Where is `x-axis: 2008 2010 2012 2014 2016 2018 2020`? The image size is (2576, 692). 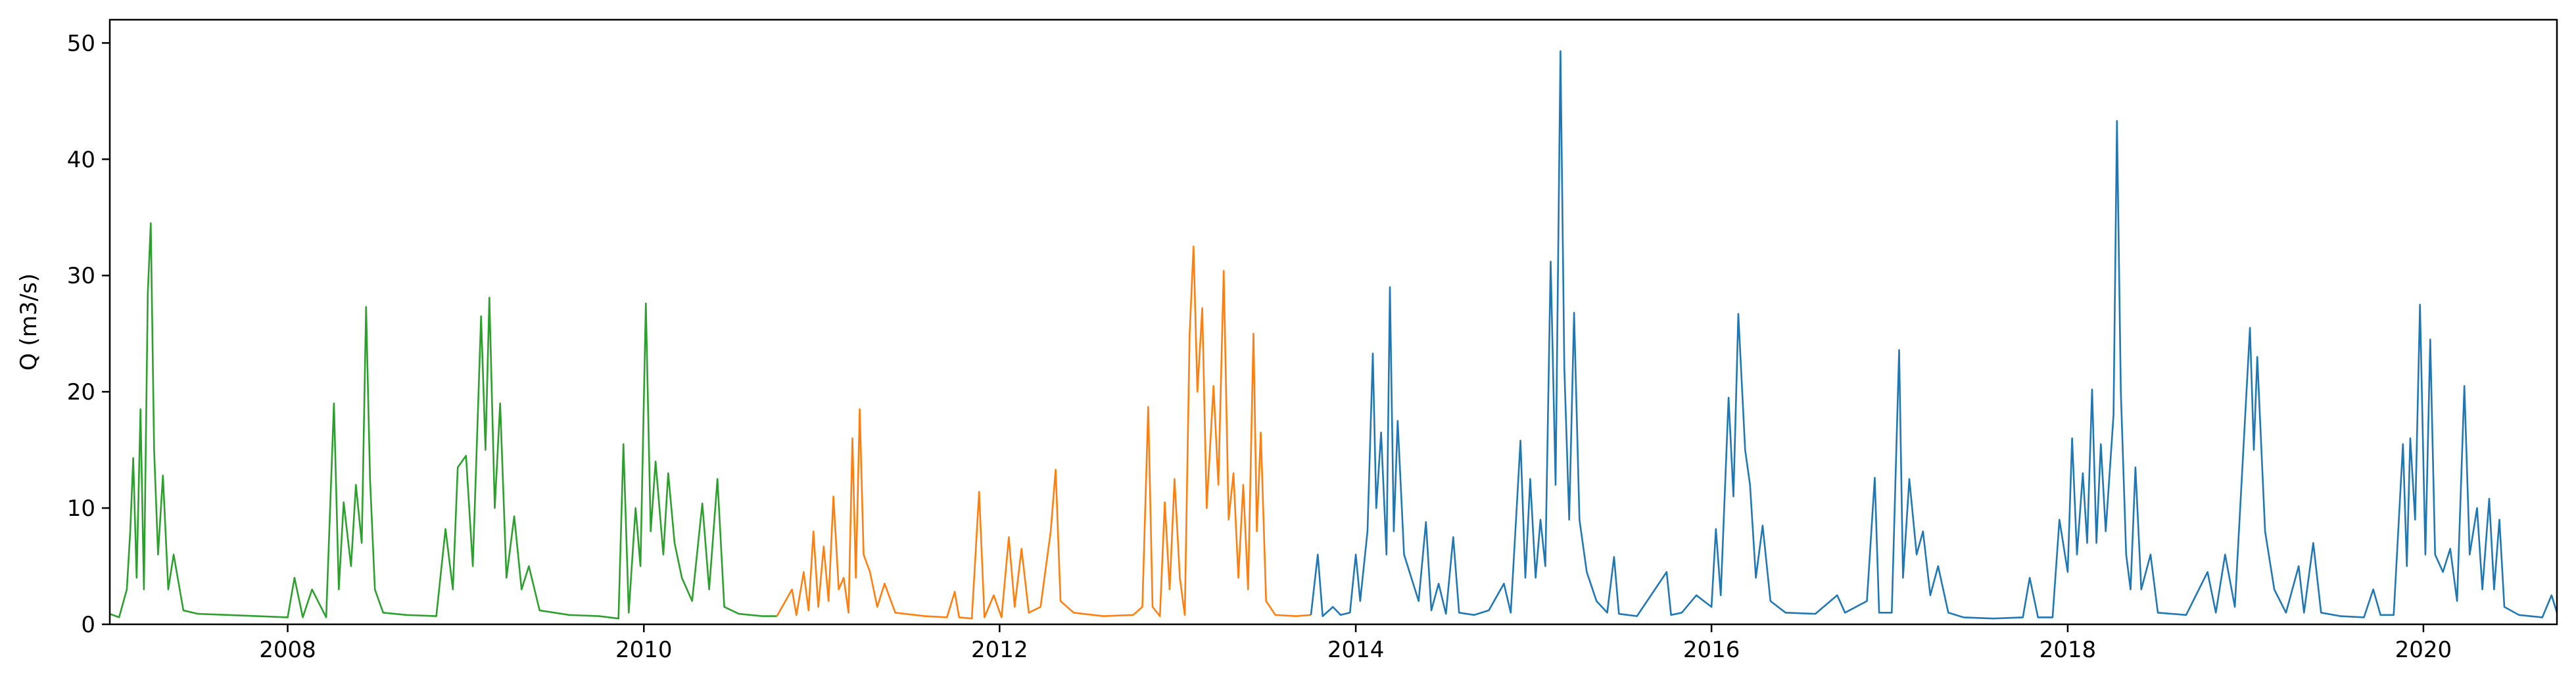
x-axis: 2008 2010 2012 2014 2016 2018 2020 is located at coordinates (1356, 643).